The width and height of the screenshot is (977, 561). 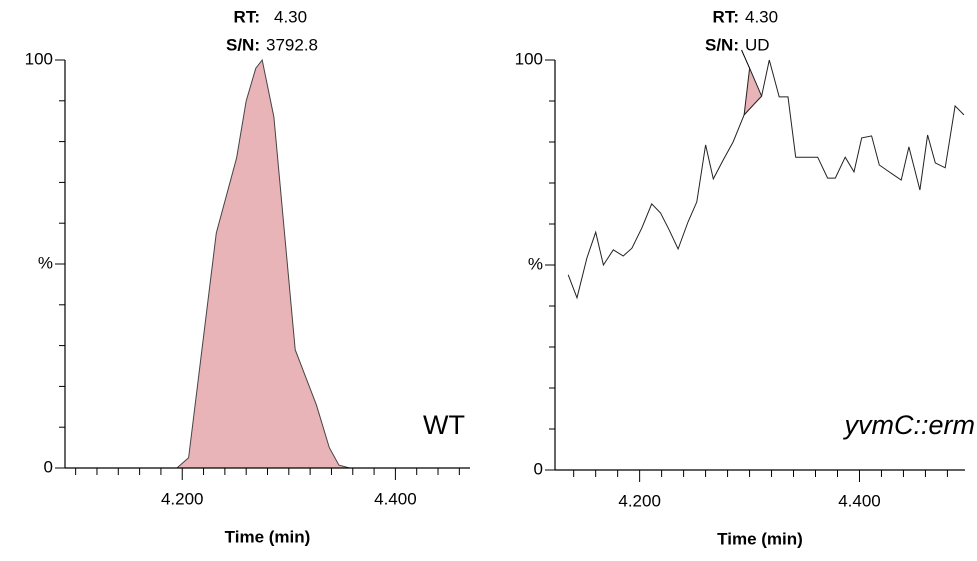 I want to click on sn-value: UD, so click(x=757, y=44).